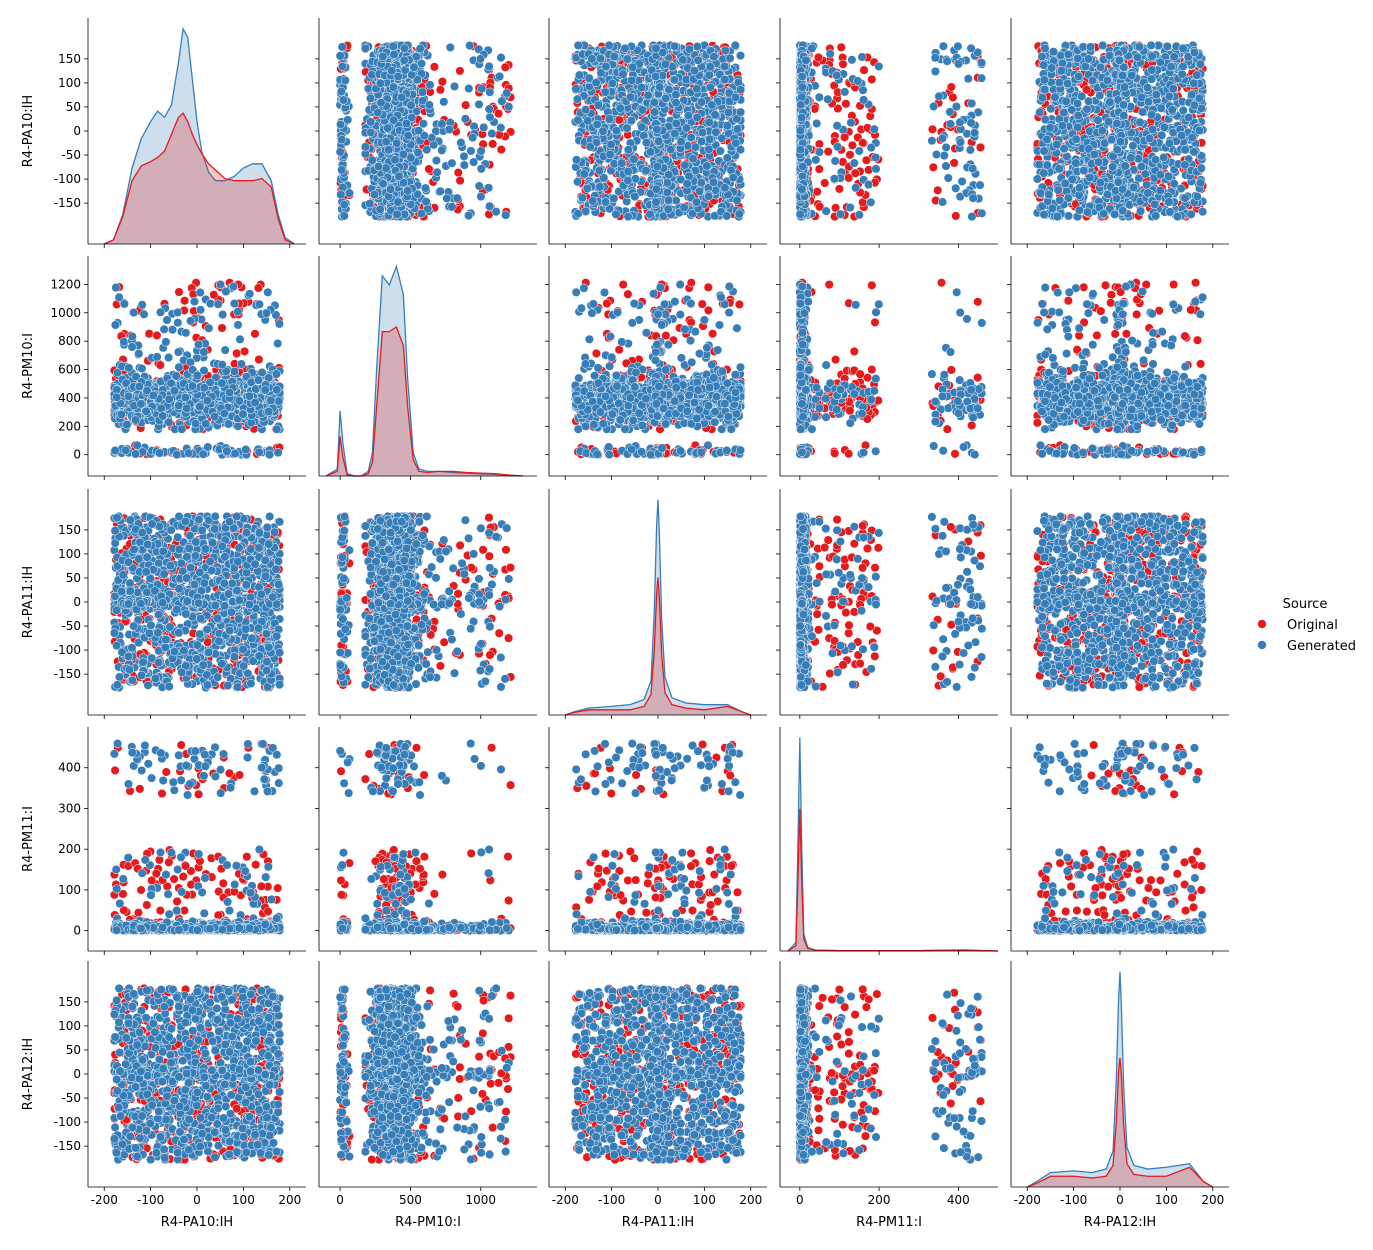 The width and height of the screenshot is (1373, 1250). What do you see at coordinates (658, 131) in the screenshot?
I see `scatter-points` at bounding box center [658, 131].